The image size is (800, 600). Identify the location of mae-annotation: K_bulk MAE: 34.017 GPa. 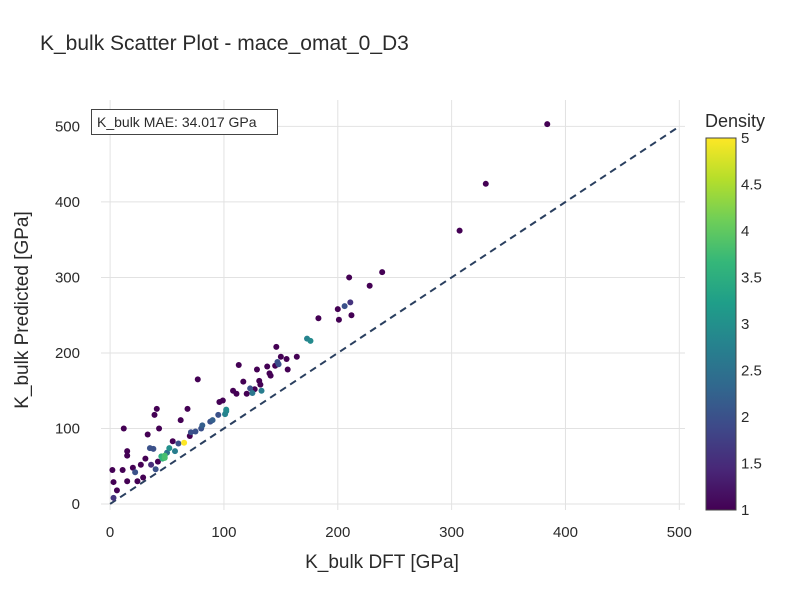
(184, 122).